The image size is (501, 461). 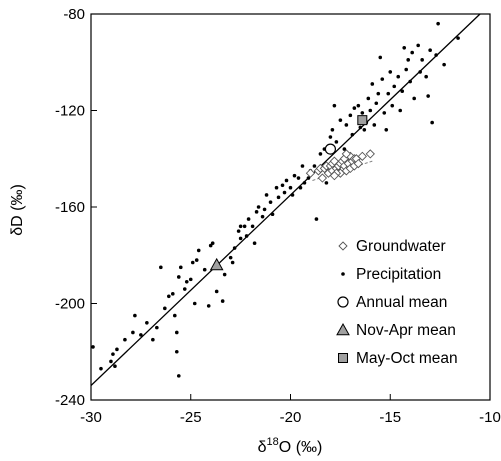 I want to click on nov-apr-mean-point, so click(x=216, y=264).